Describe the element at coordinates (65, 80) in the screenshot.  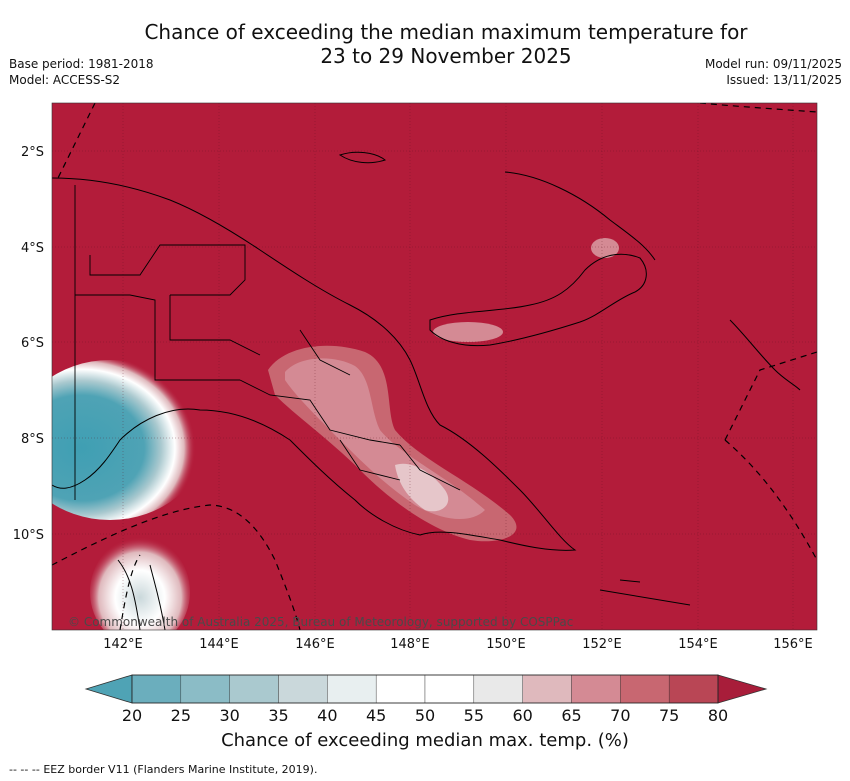
I see `model-name: Model: ACCESS-S2` at that location.